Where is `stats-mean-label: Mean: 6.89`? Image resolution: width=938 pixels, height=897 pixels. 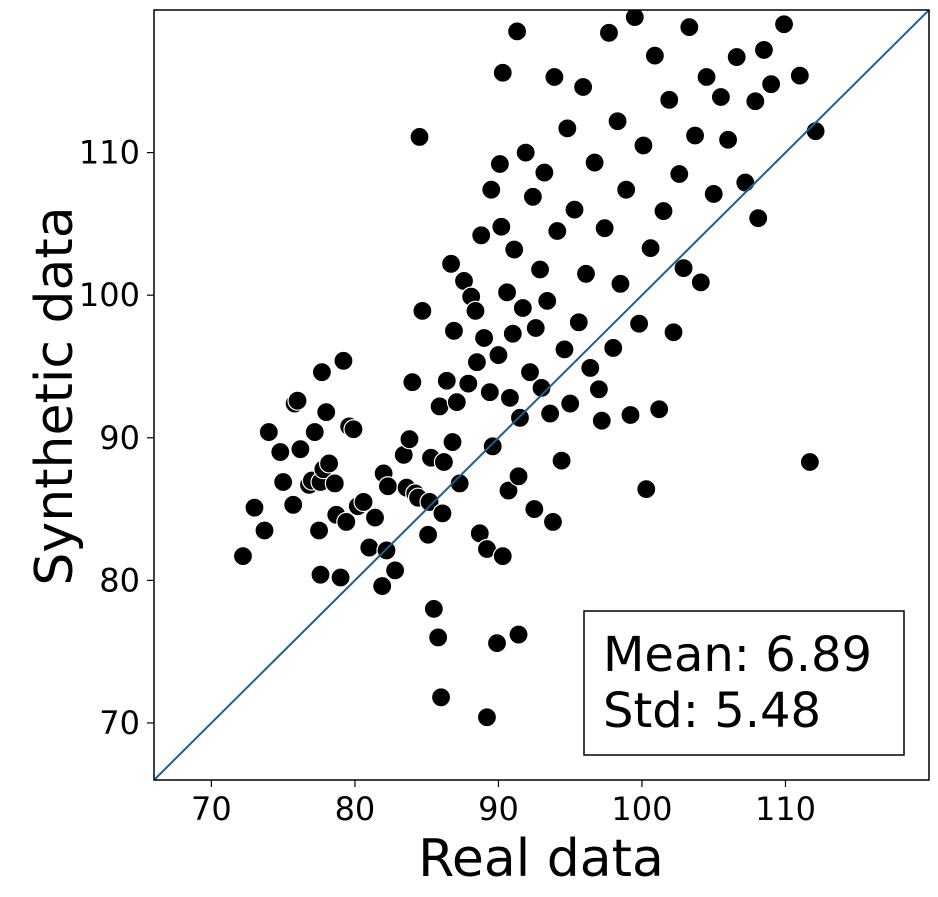 stats-mean-label: Mean: 6.89 is located at coordinates (737, 655).